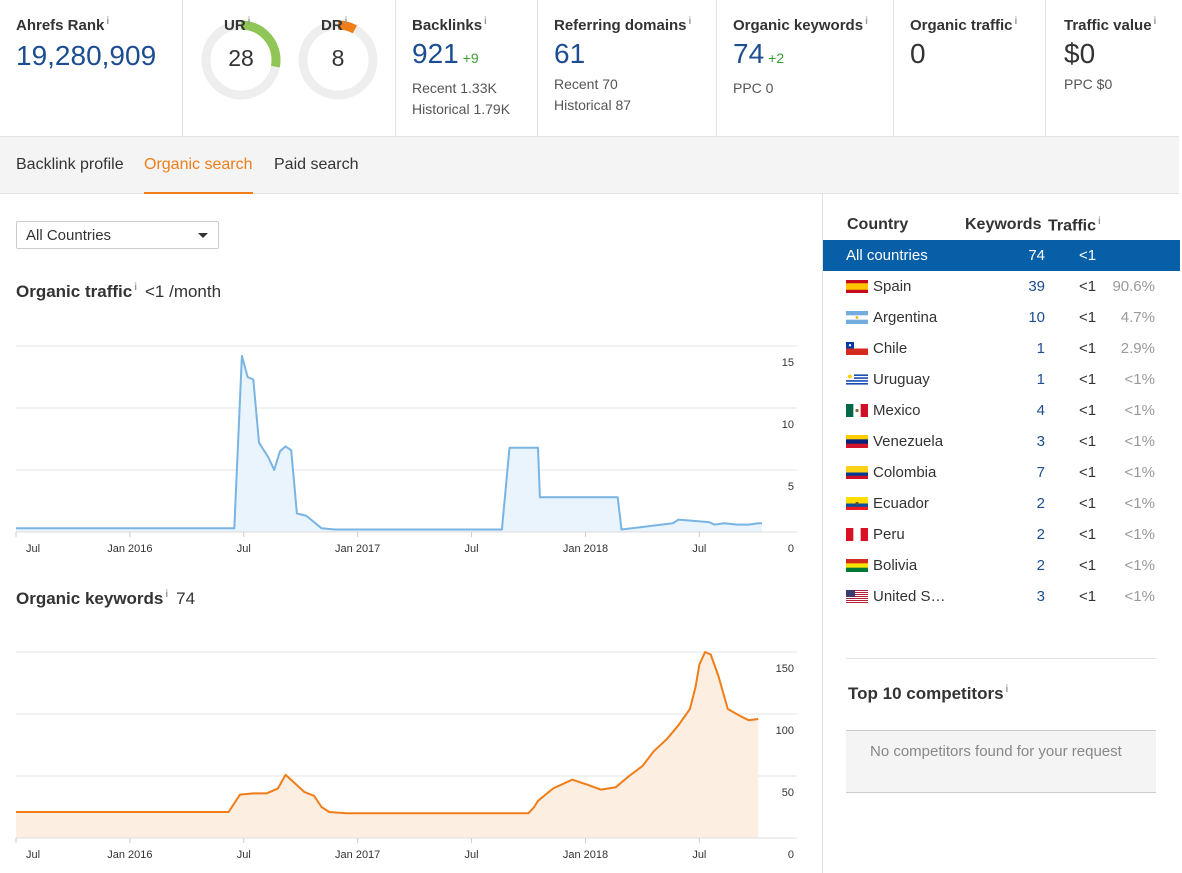  I want to click on flag-ar-icon, so click(857, 317).